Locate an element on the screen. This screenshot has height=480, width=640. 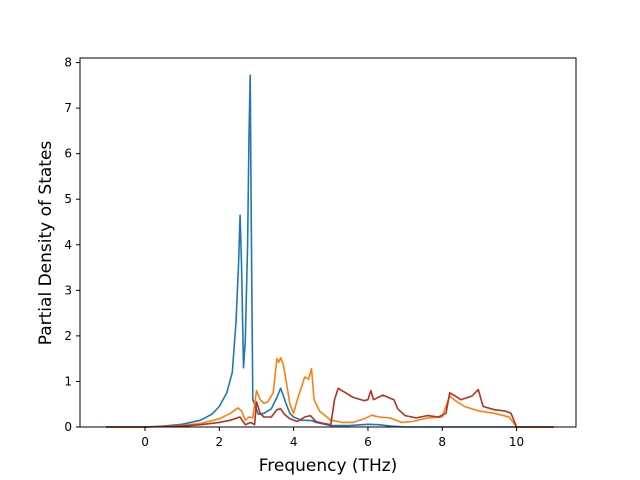
x-axis-ticks: 0 2 4 6 8 10 is located at coordinates (332, 438).